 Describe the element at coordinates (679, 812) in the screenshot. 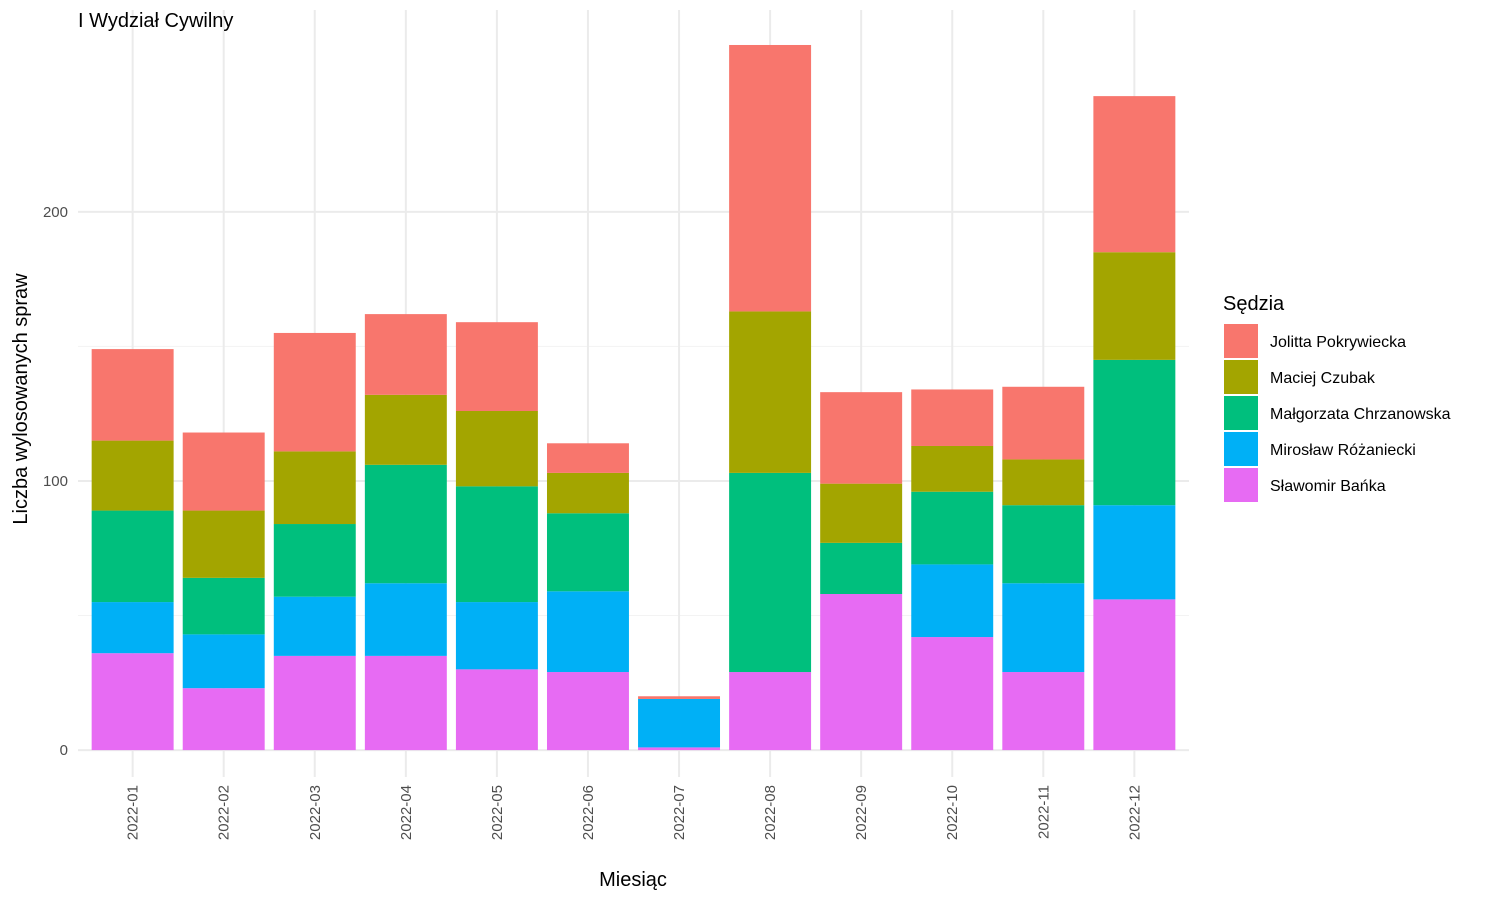

I see `x-tick-label: 2022-07` at that location.